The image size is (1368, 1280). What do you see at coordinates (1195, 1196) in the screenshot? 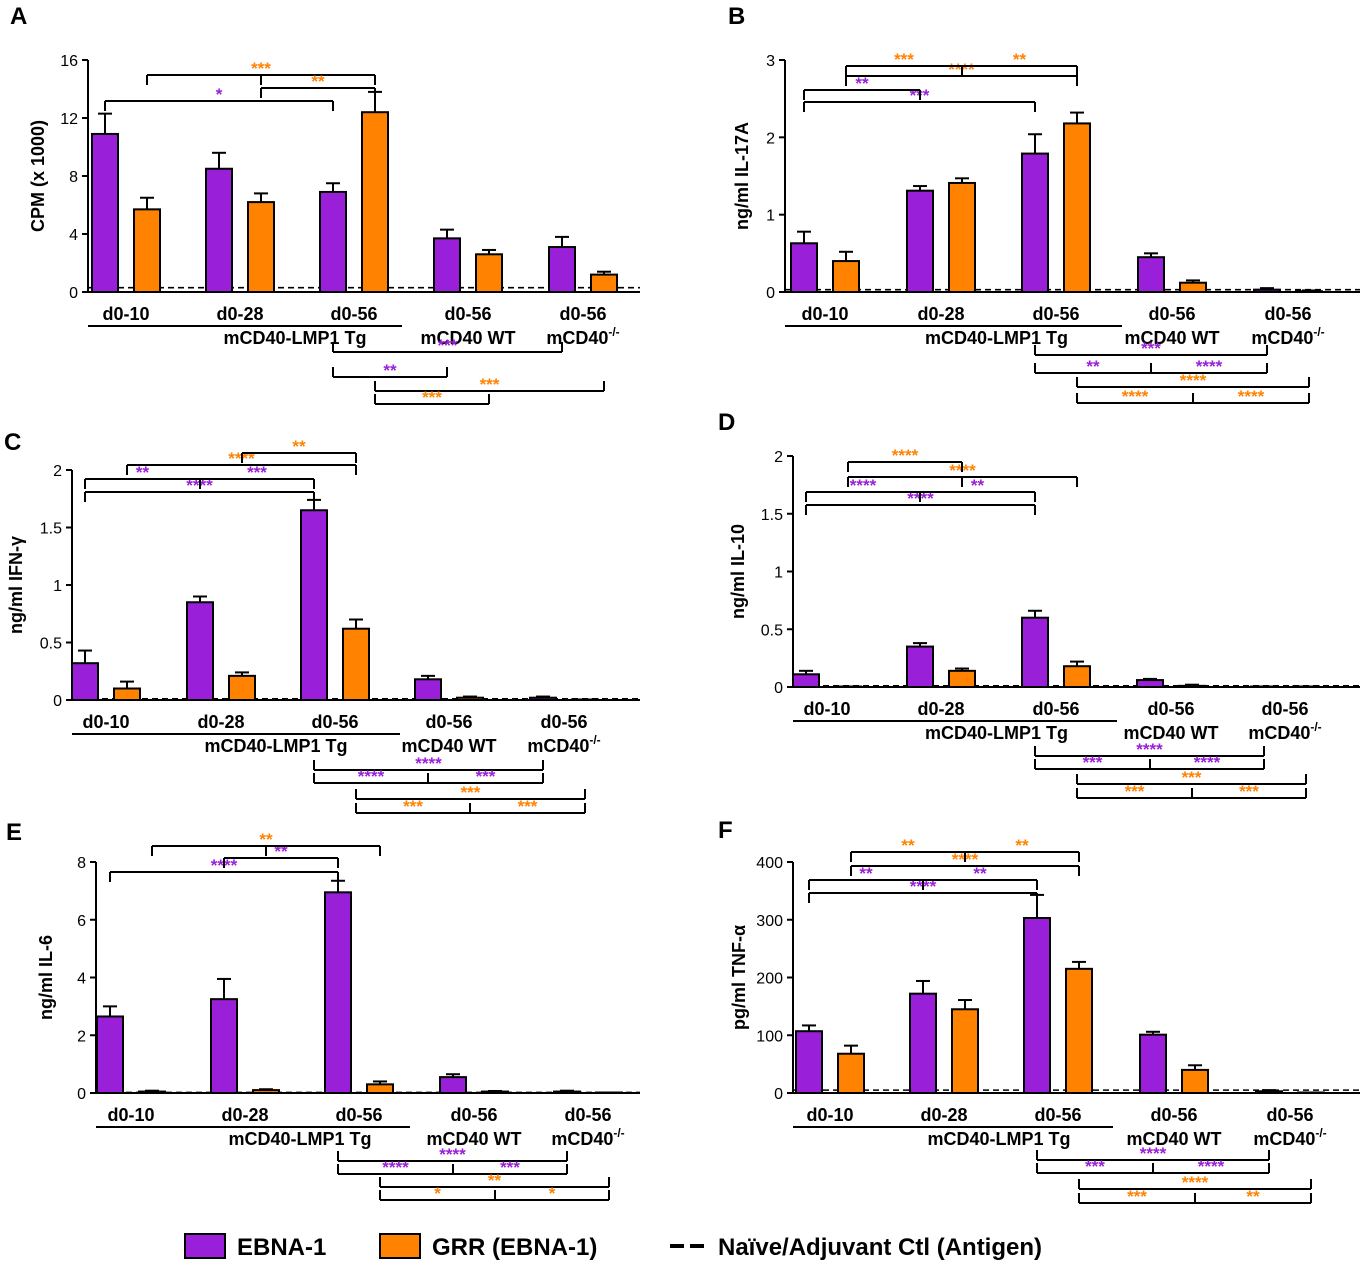
I see `sig-bracket-bottom: *** **` at bounding box center [1195, 1196].